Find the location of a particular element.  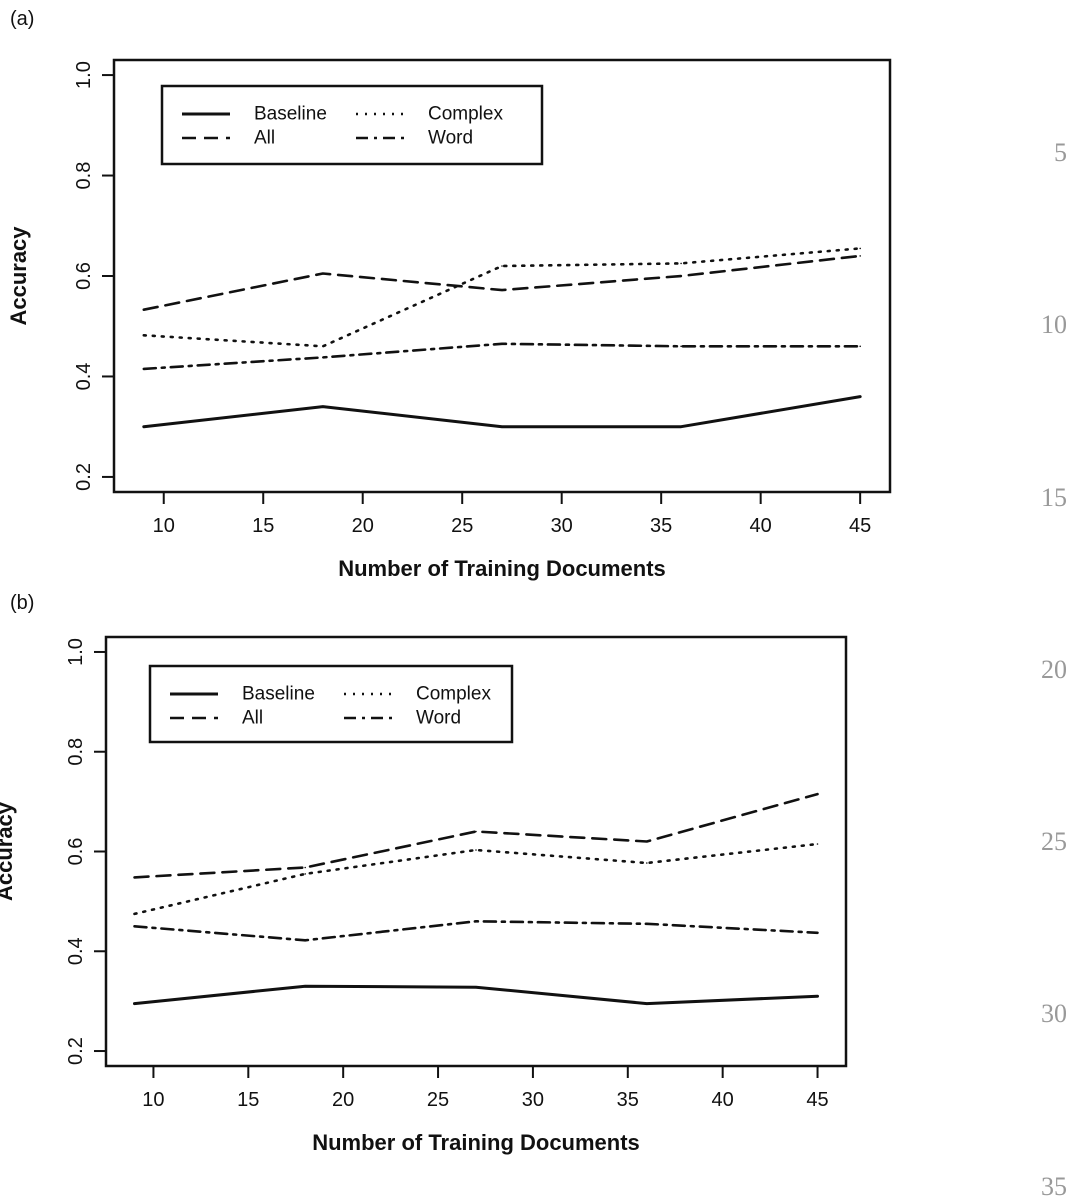

line-number: 25 is located at coordinates (1054, 841).